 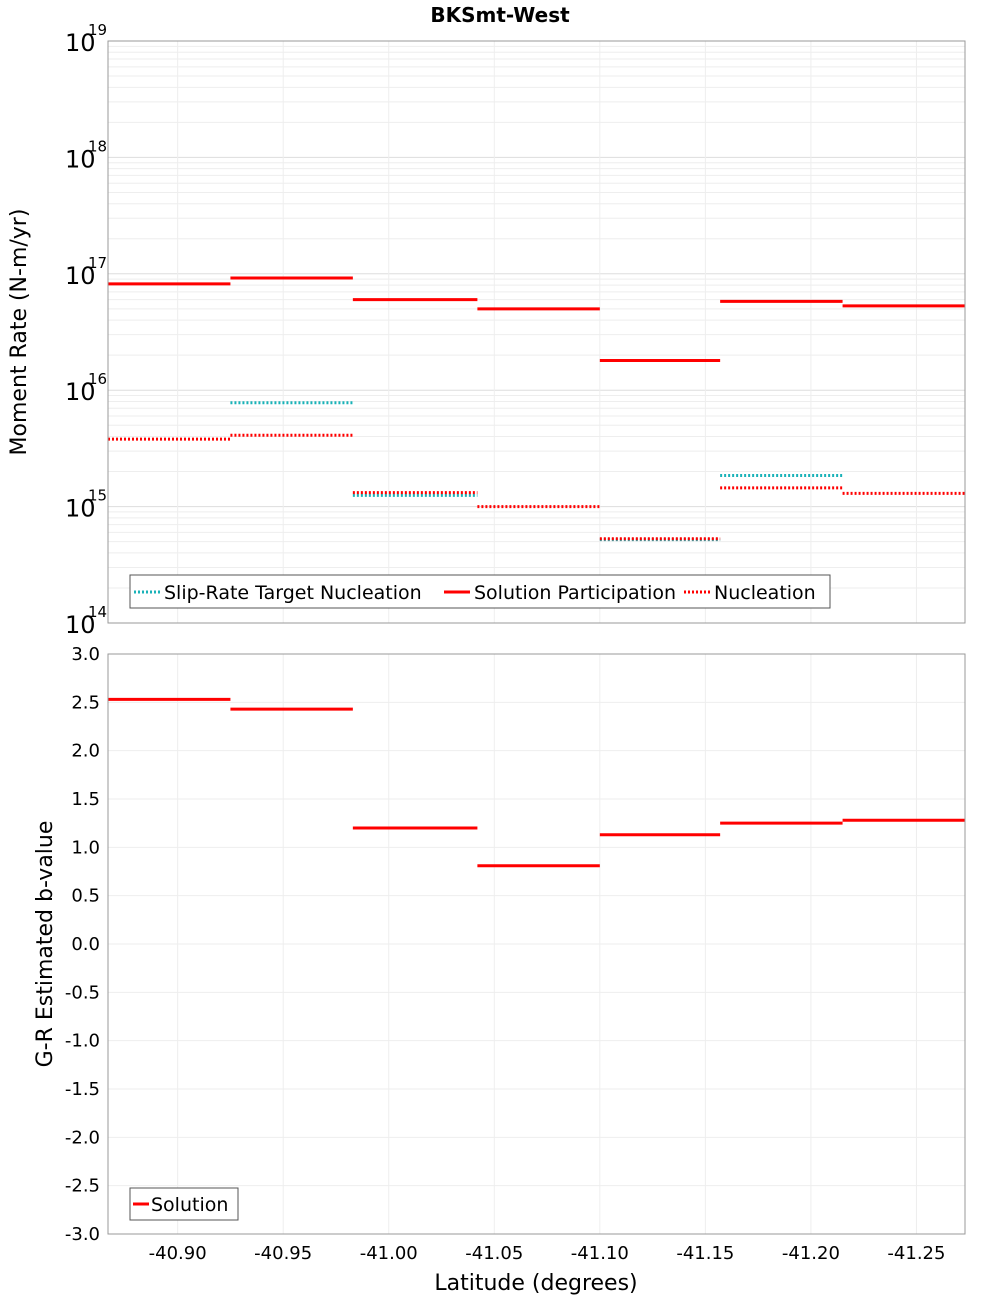 I want to click on top-panel-y-axis-title: Moment Rate (N-m/yr), so click(x=19, y=332).